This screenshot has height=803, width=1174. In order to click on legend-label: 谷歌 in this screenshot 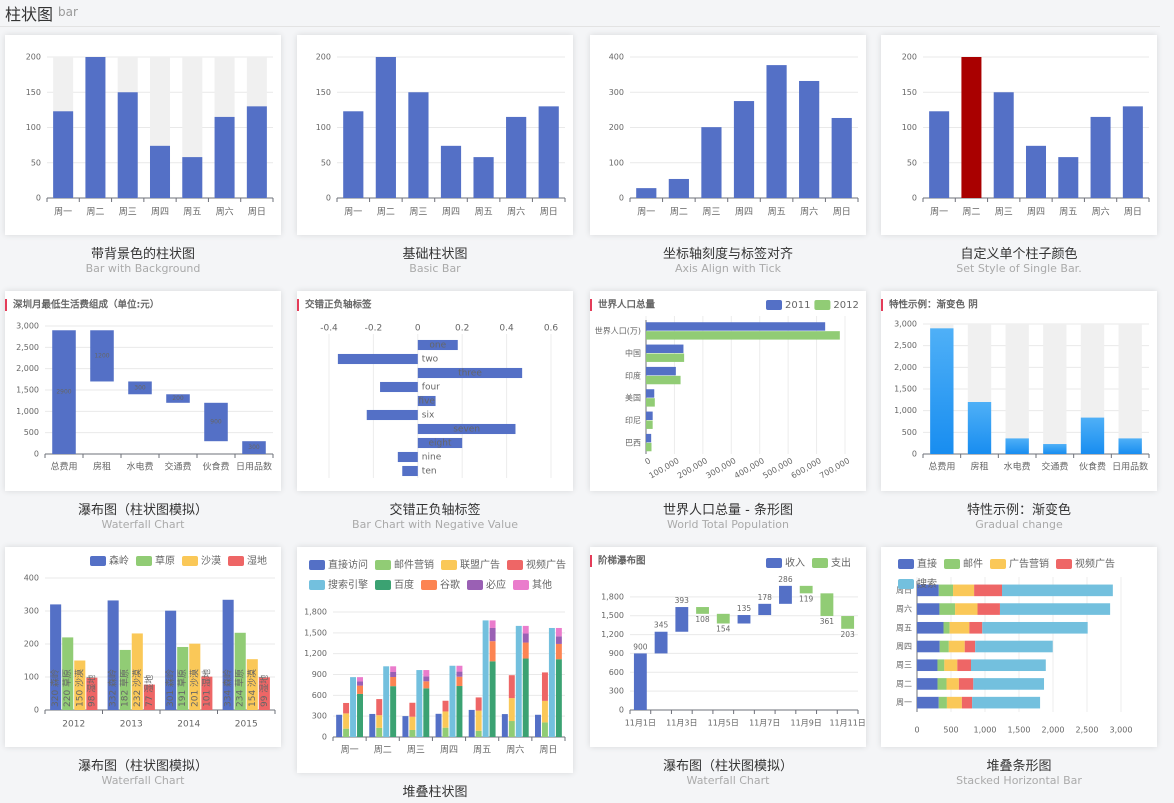, I will do `click(450, 584)`.